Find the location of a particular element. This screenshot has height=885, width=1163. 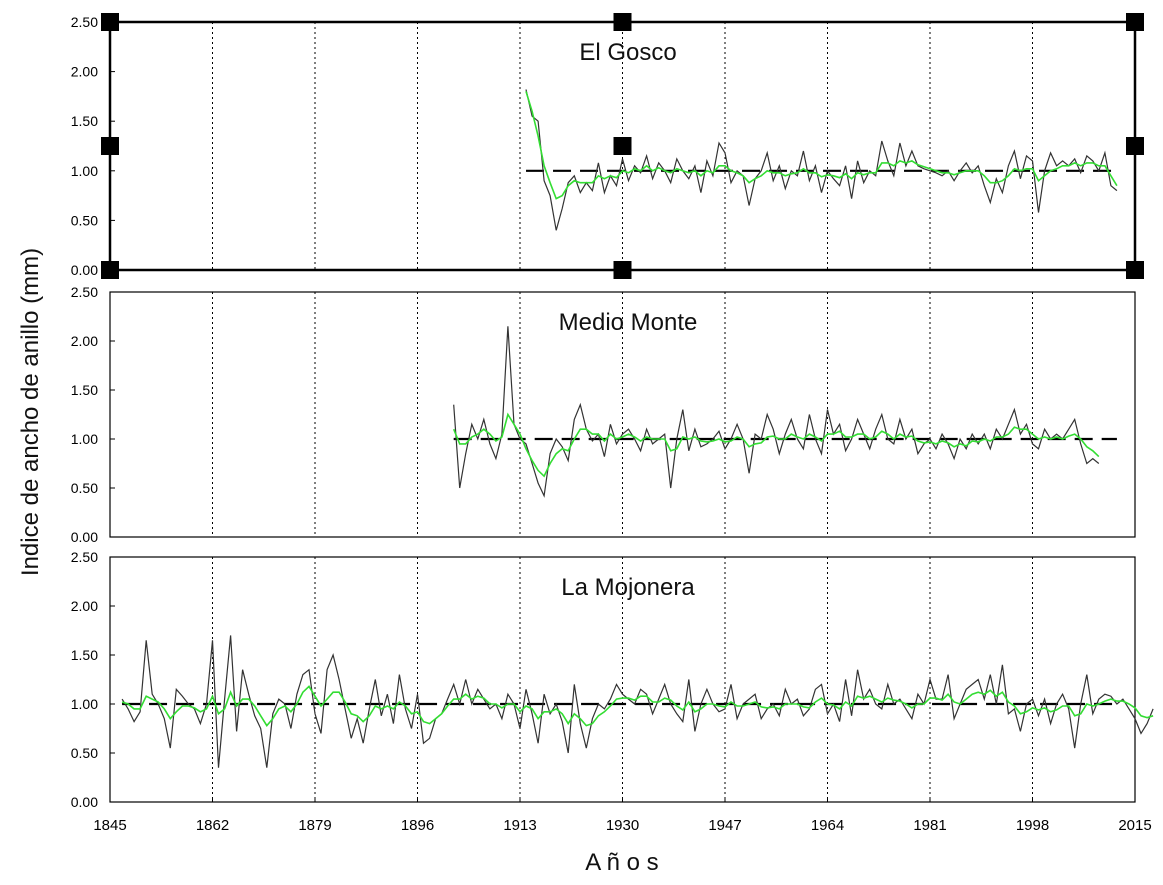

x-tick-label: 1964 is located at coordinates (827, 825).